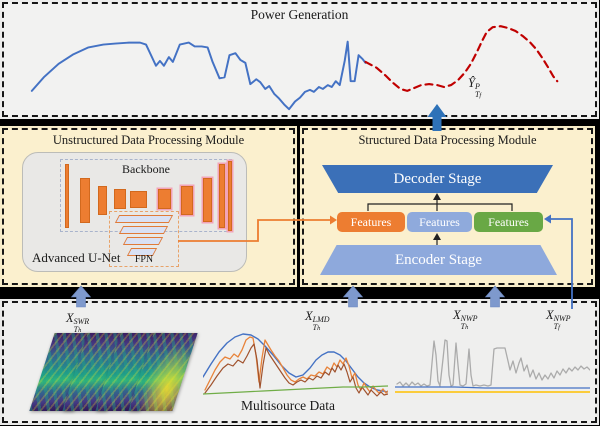  What do you see at coordinates (508, 222) in the screenshot?
I see `features-box-nwp: Features` at bounding box center [508, 222].